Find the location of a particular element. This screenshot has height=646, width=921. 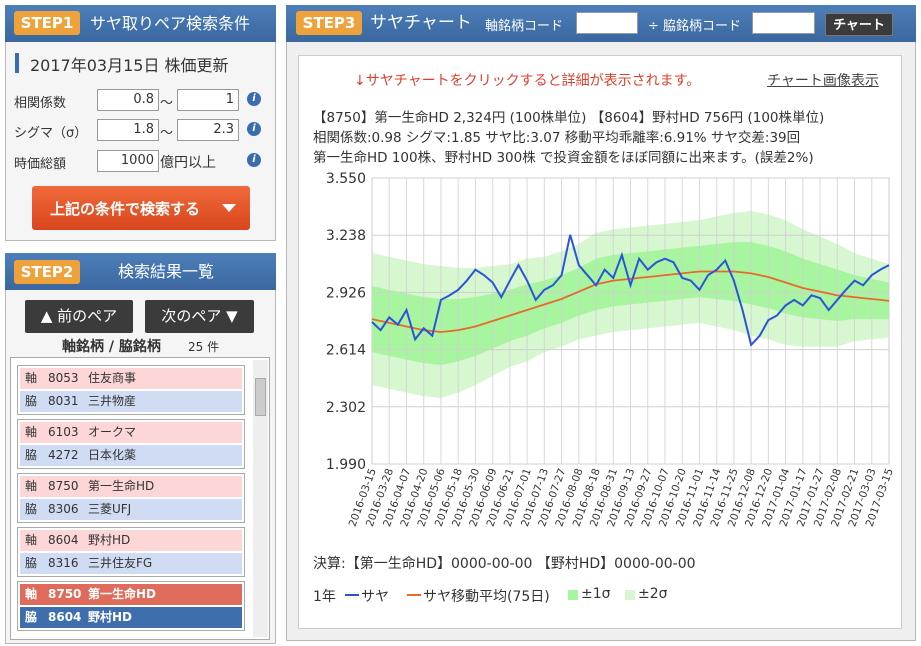

step2-title: 検索結果一覧 is located at coordinates (166, 271).